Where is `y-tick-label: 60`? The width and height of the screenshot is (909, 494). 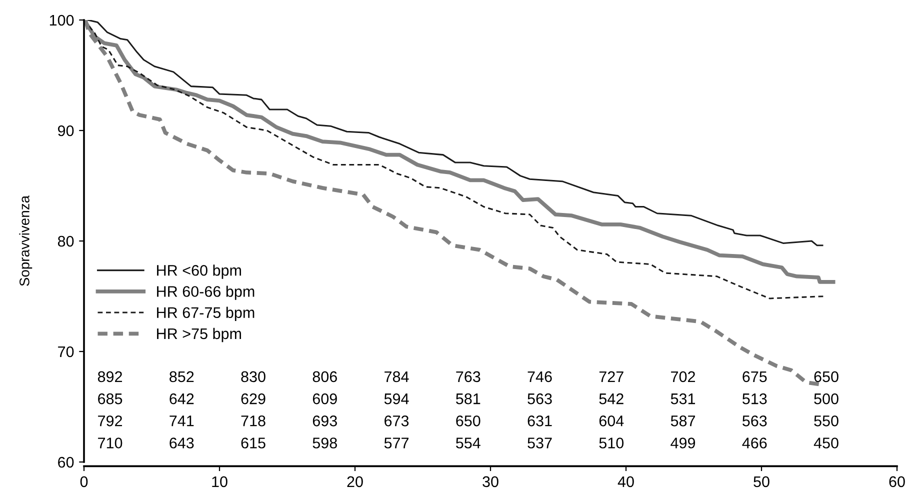 y-tick-label: 60 is located at coordinates (66, 462).